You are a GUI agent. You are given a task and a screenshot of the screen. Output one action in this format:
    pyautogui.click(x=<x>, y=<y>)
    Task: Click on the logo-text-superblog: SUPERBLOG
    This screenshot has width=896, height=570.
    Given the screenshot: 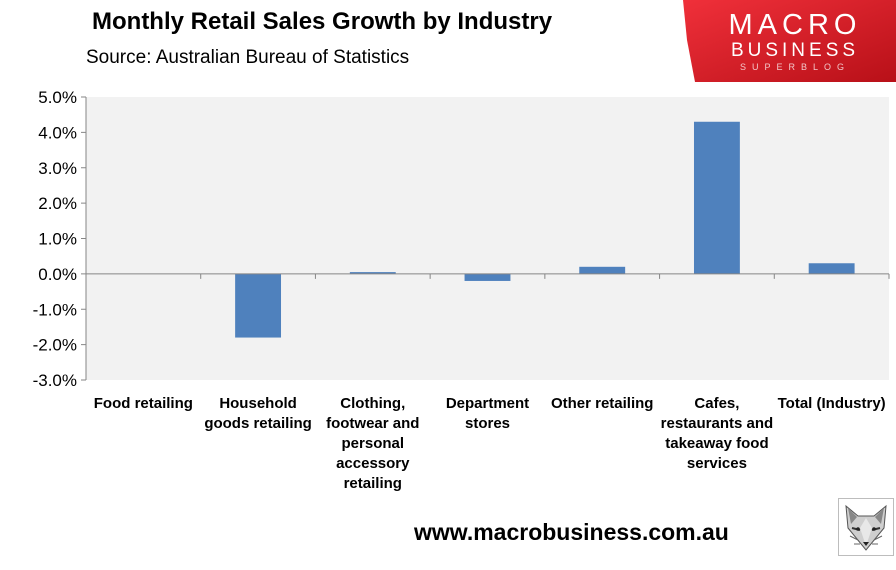 What is the action you would take?
    pyautogui.click(x=795, y=67)
    